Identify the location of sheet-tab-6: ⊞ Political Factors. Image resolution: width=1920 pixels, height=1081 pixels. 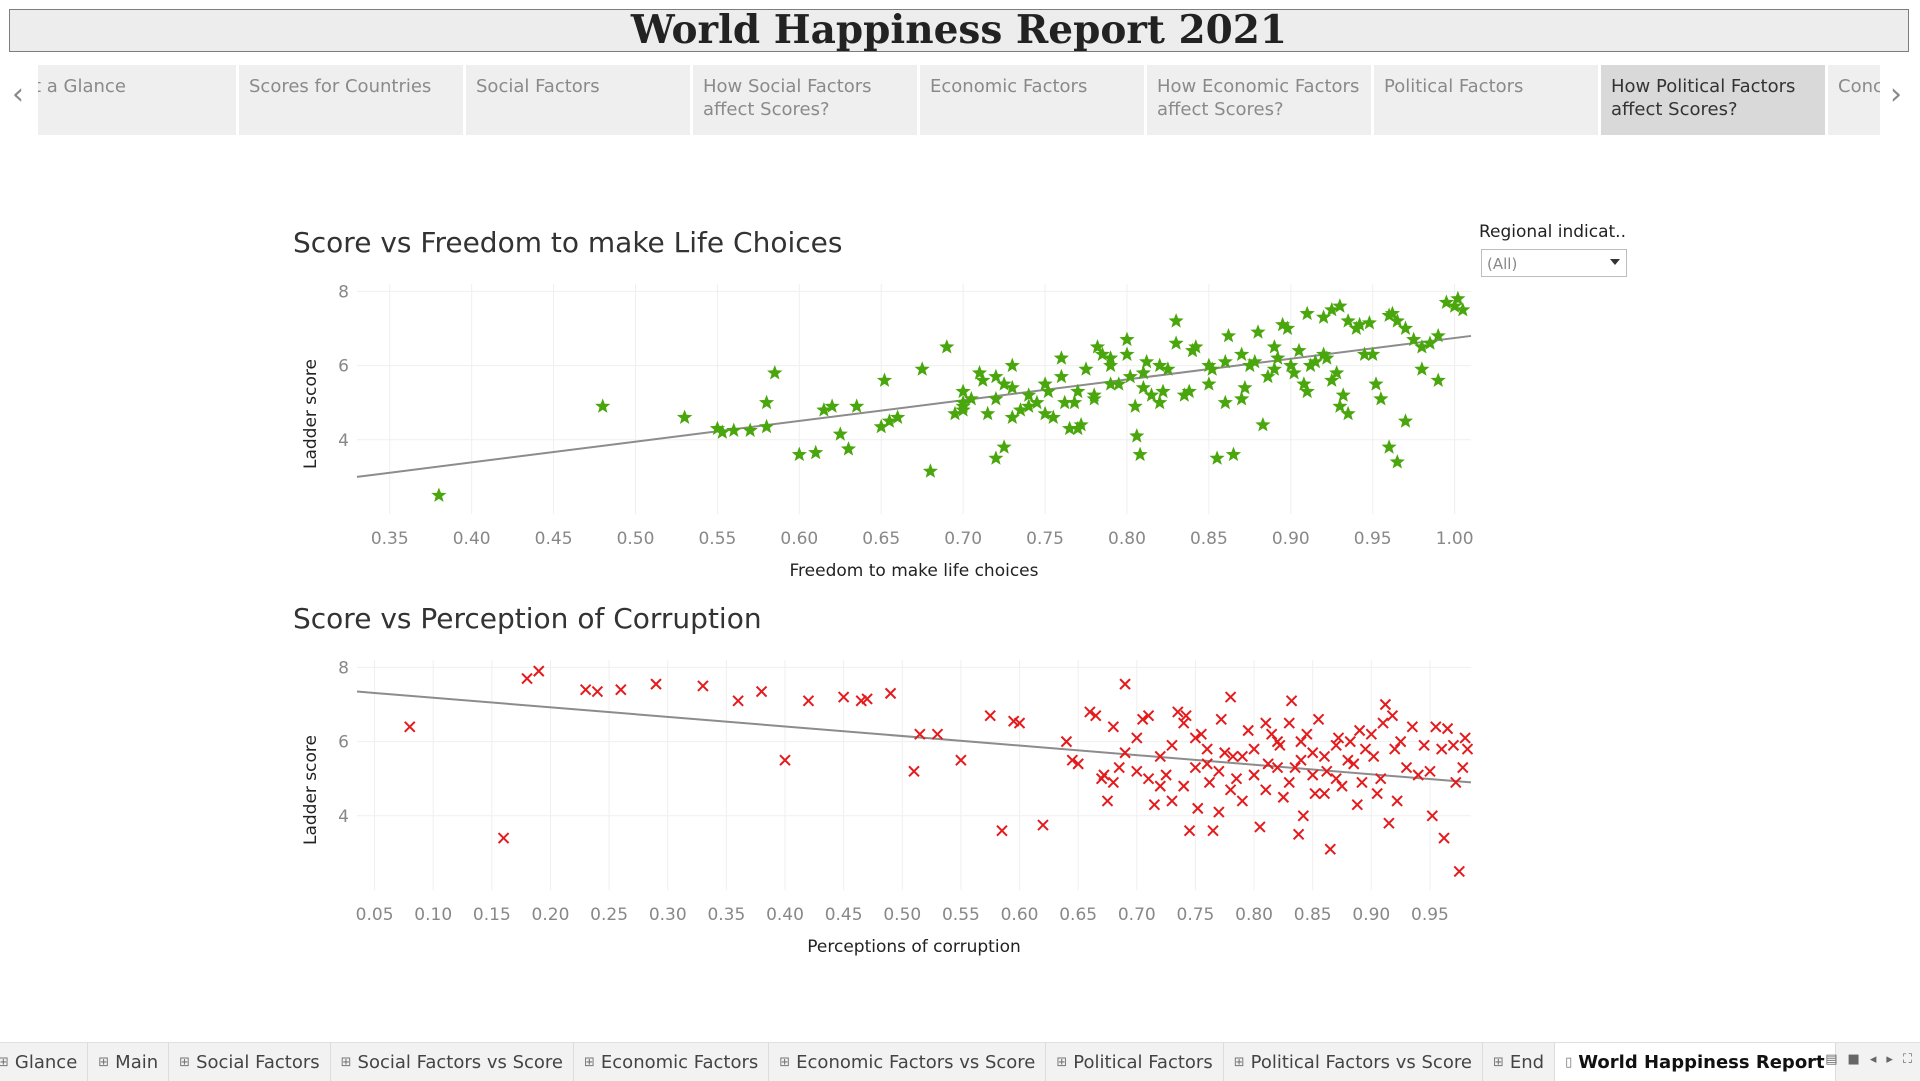
(1135, 1062).